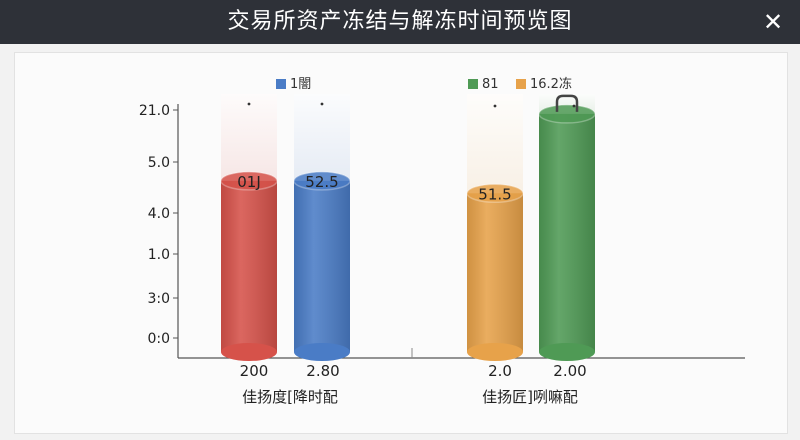 The width and height of the screenshot is (800, 440). Describe the element at coordinates (254, 371) in the screenshot. I see `bar-x-label: 200` at that location.